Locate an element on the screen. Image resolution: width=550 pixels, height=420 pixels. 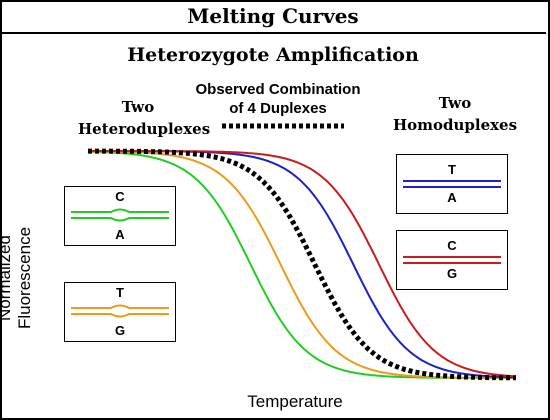
homoduplex-label-line1: Two is located at coordinates (455, 103).